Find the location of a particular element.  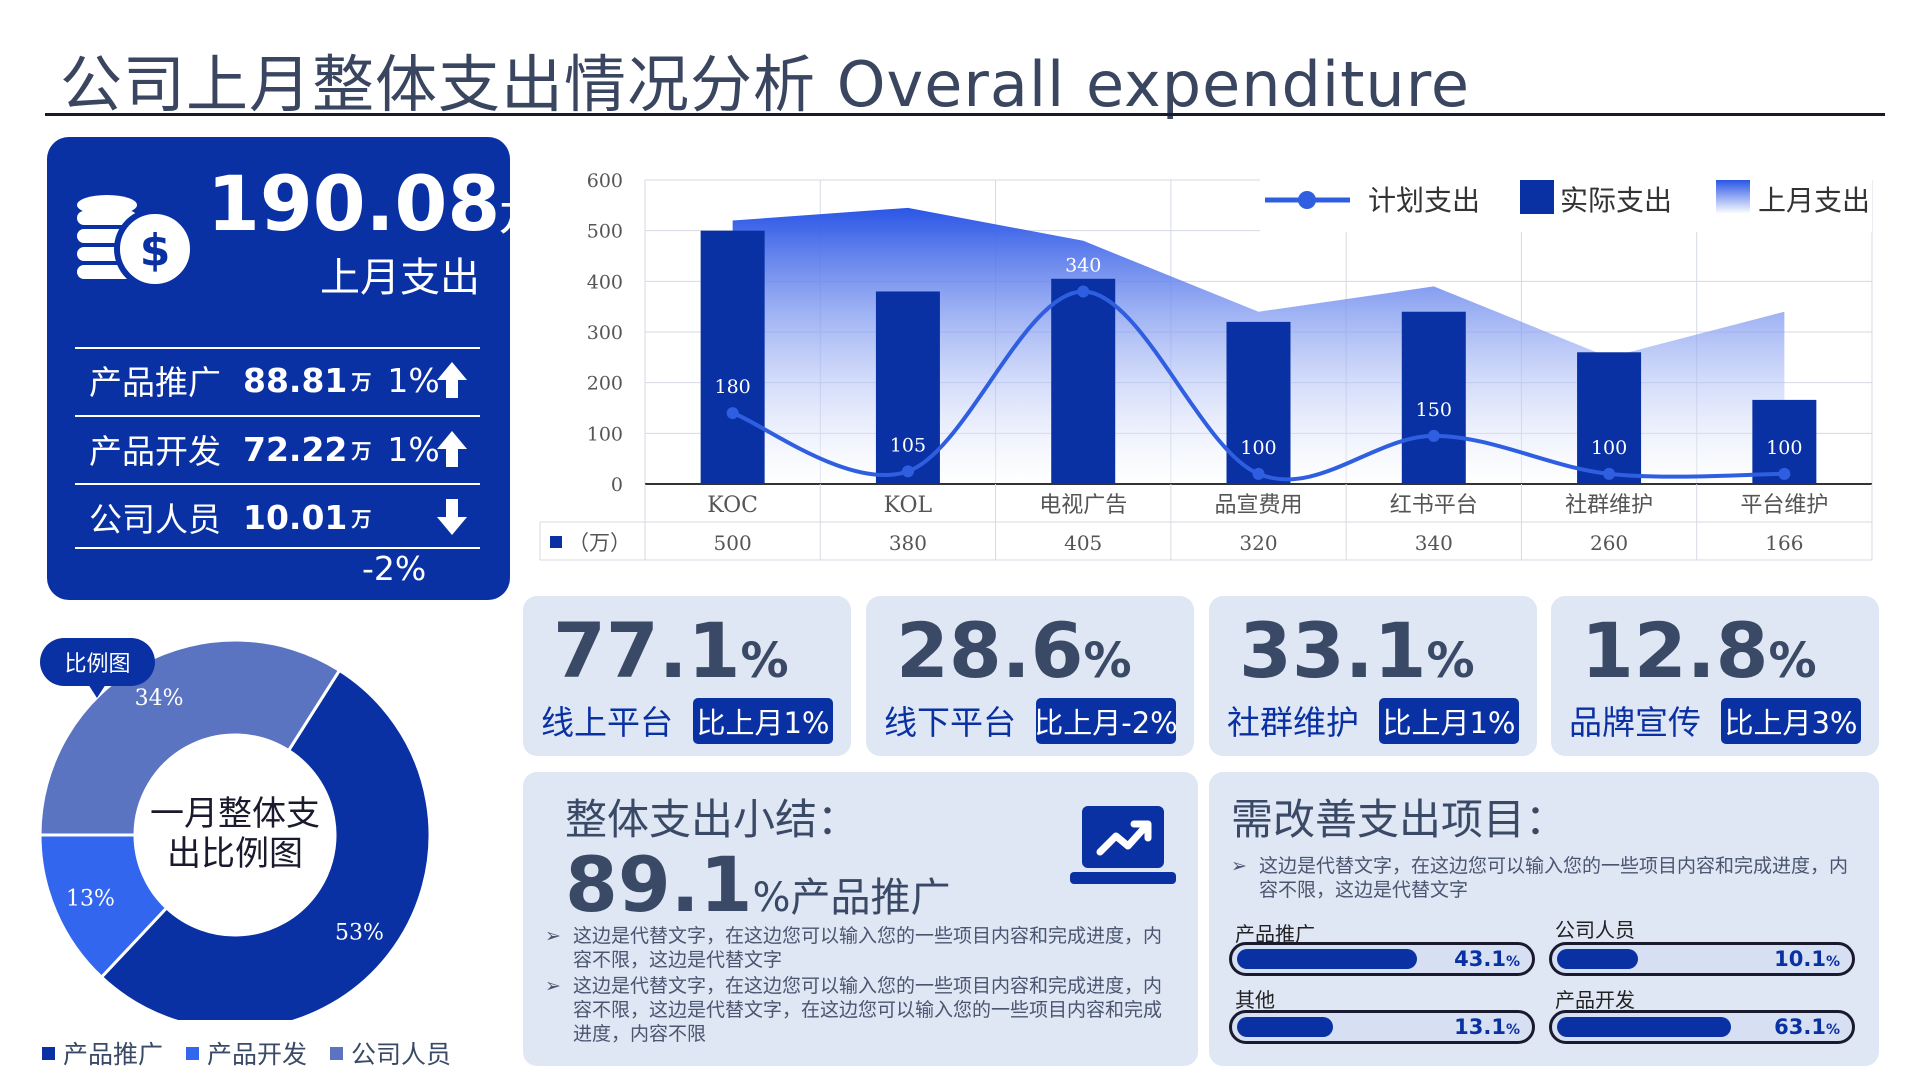

total-expenditure-label: 上月支出 is located at coordinates (400, 278).